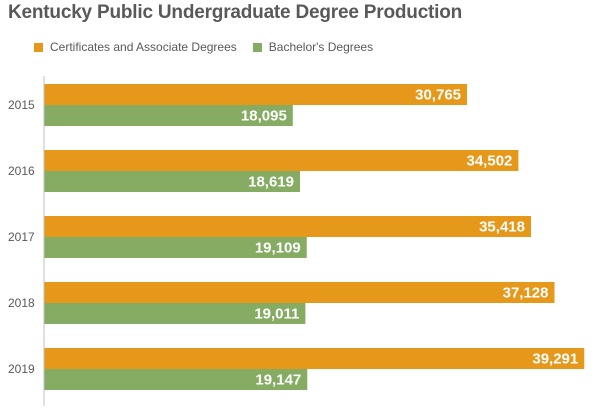 This screenshot has height=410, width=600. What do you see at coordinates (526, 293) in the screenshot?
I see `data-label-certificates-2018: 37,128` at bounding box center [526, 293].